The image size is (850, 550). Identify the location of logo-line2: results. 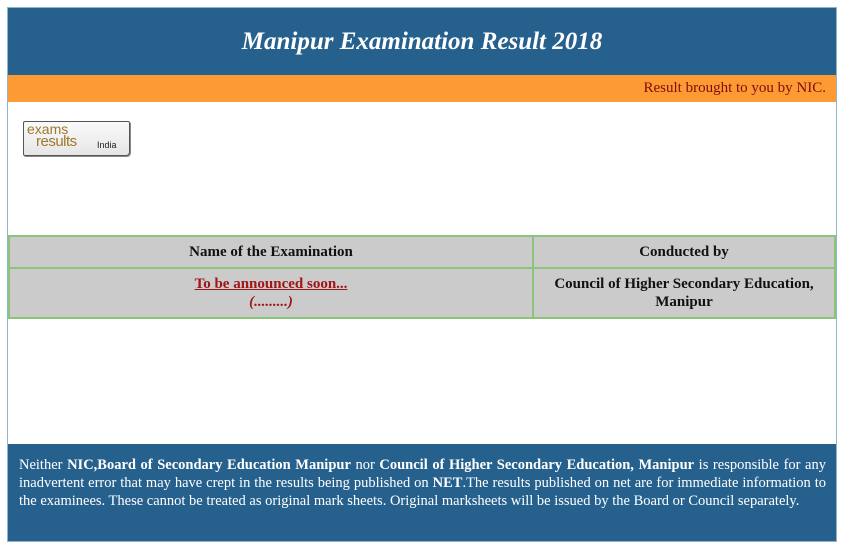
(56, 141).